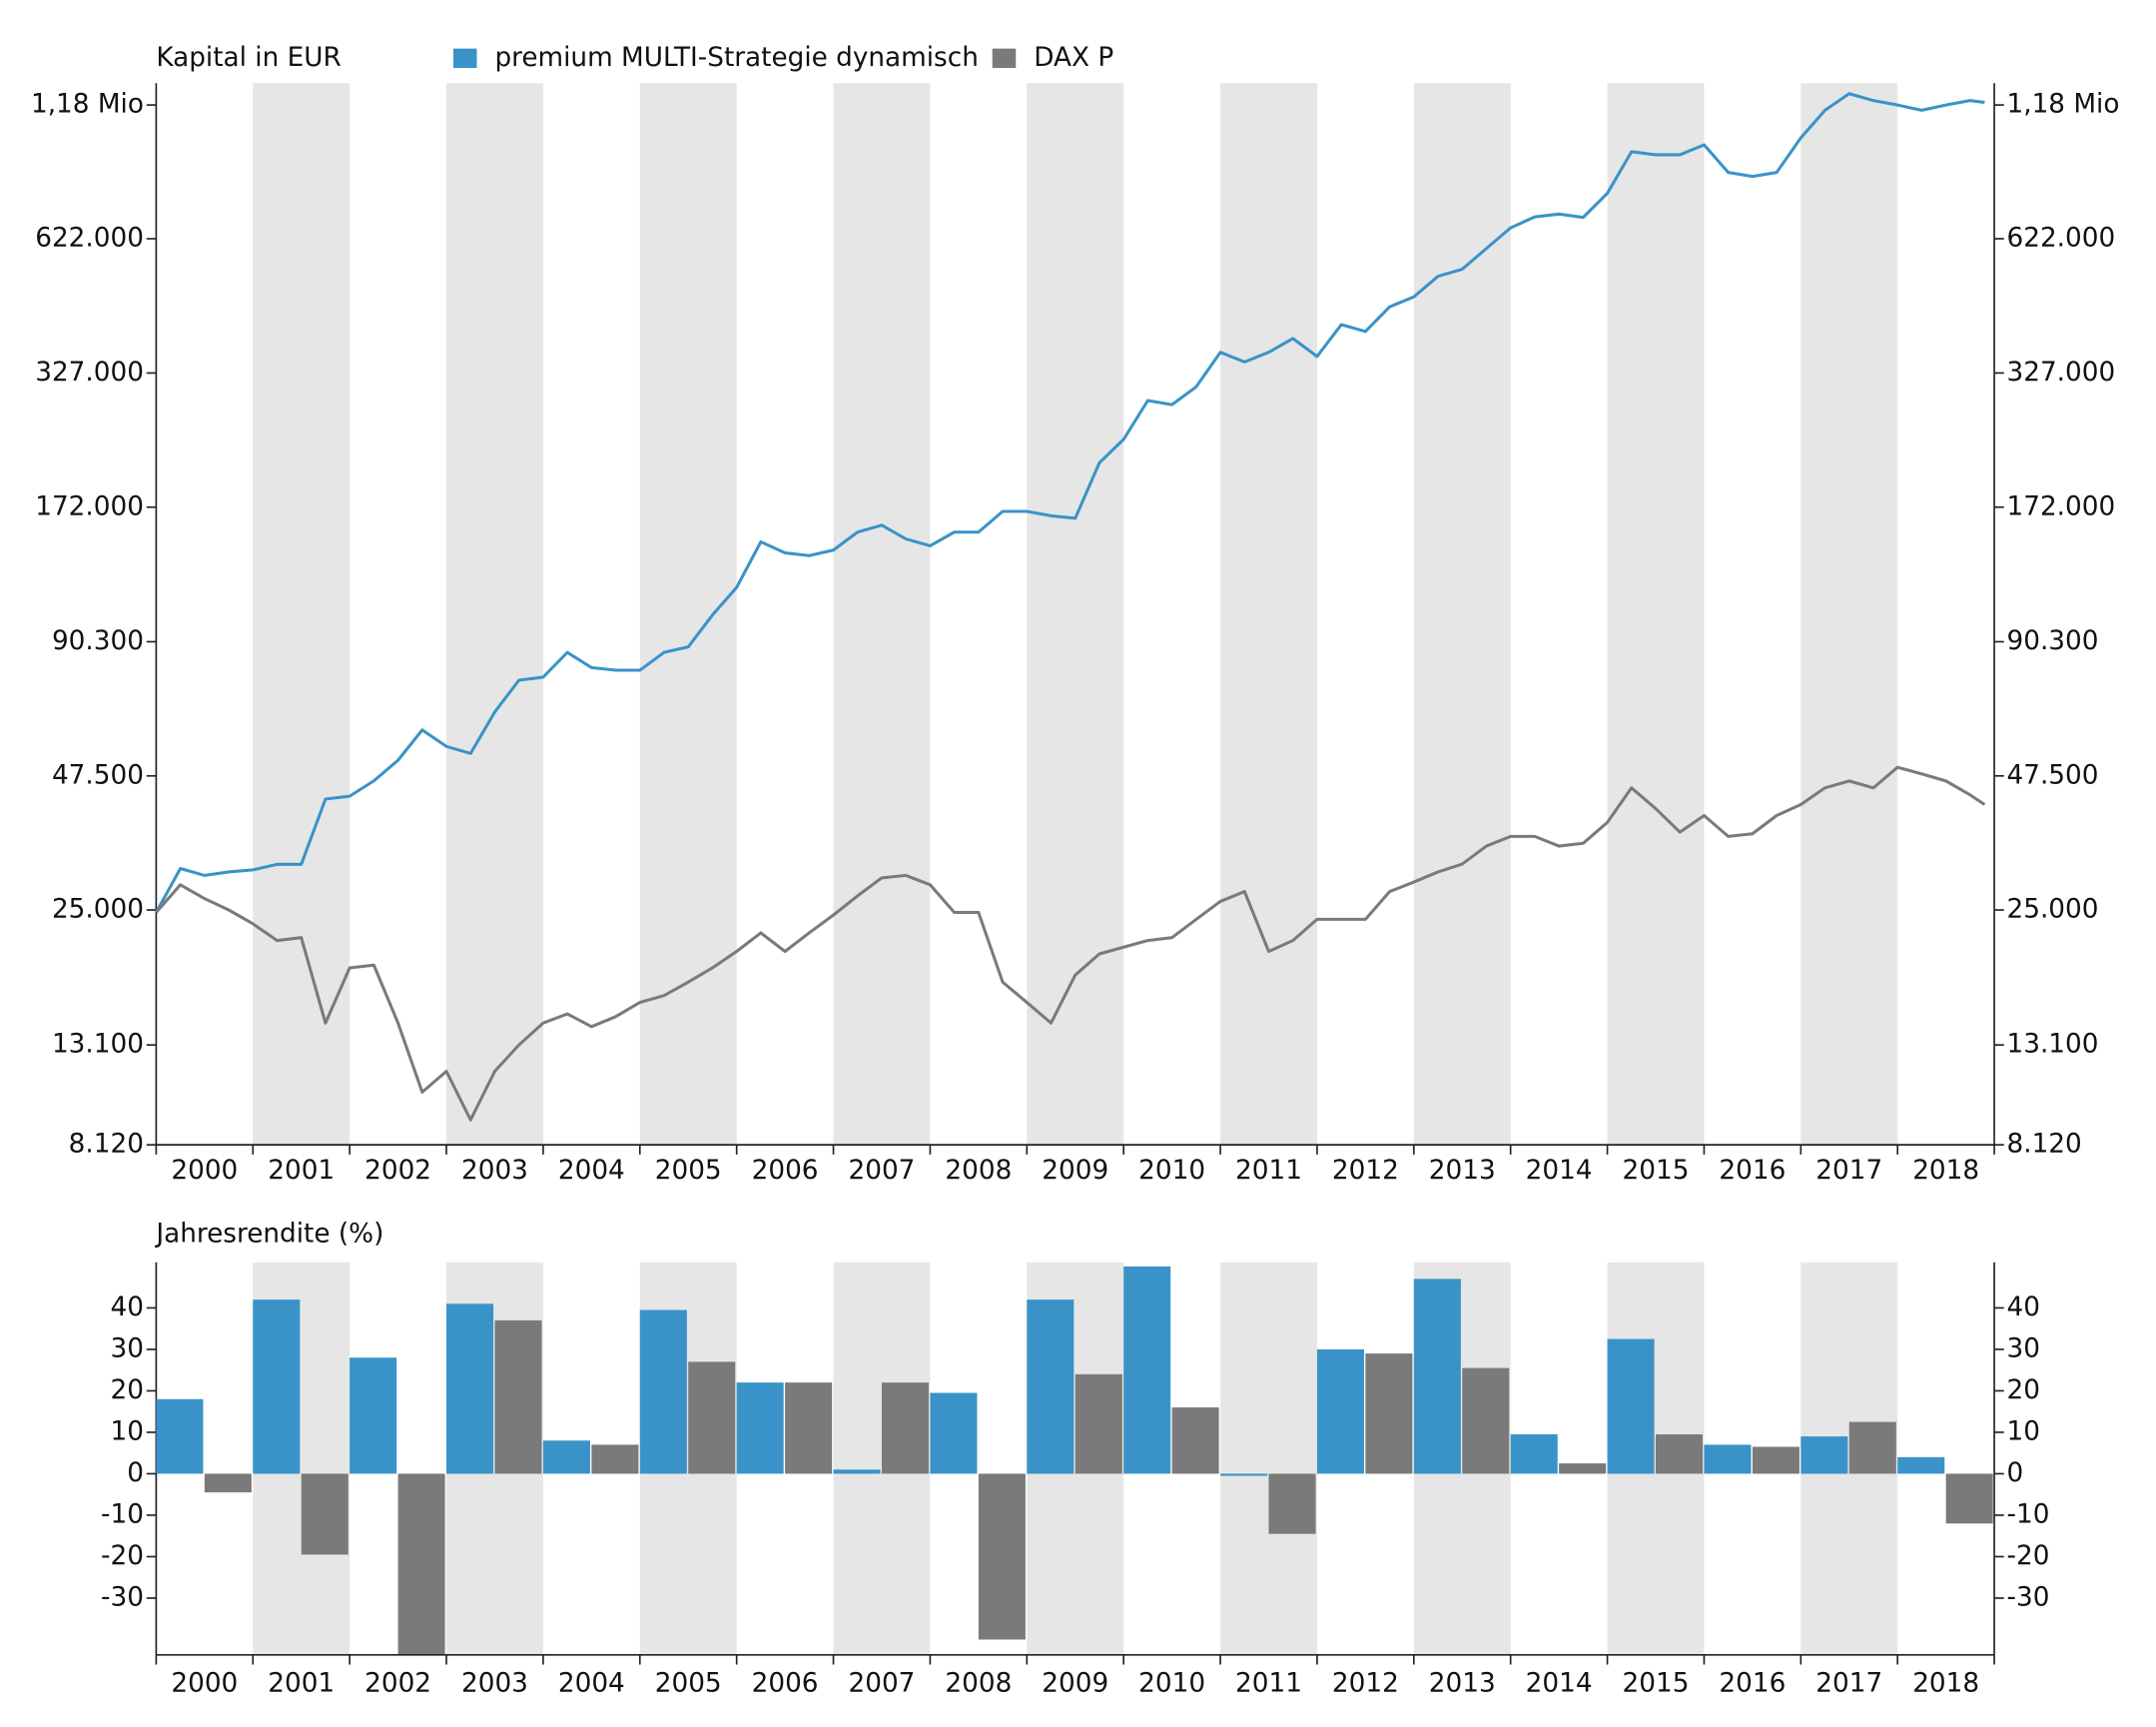 This screenshot has width=2156, height=1727. I want to click on y-tick-label: 47.500, so click(2053, 775).